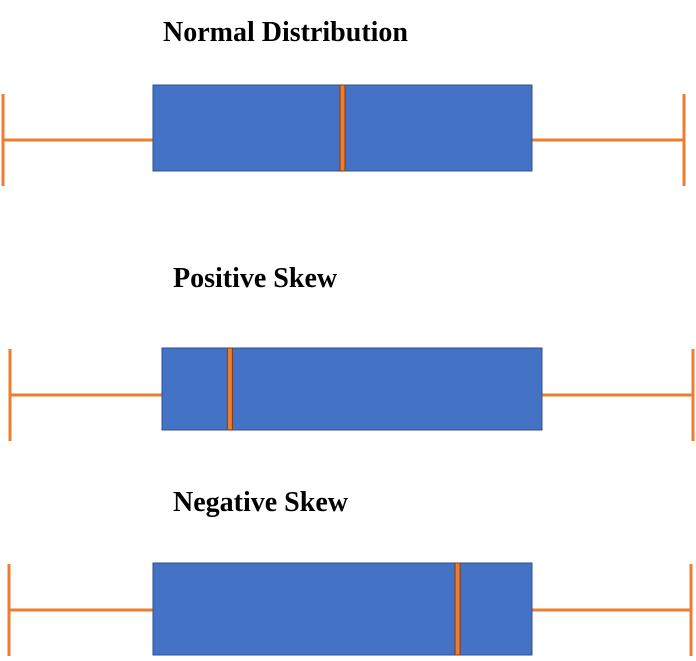 This screenshot has height=661, width=696. Describe the element at coordinates (285, 32) in the screenshot. I see `title-normal-distribution: Normal Distribution` at that location.